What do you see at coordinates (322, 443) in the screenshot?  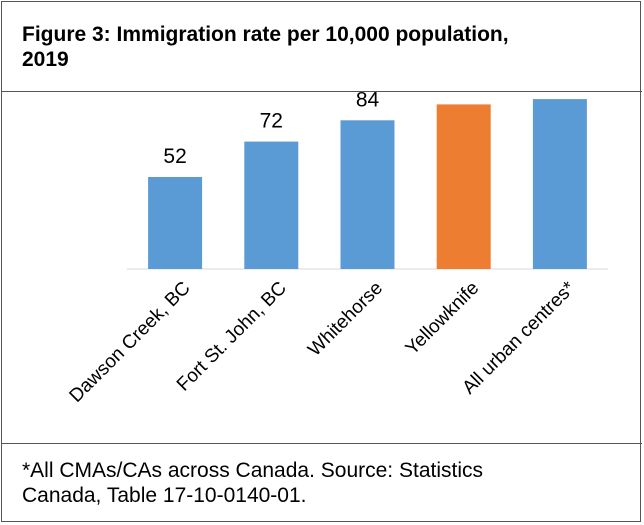 I see `note-divider` at bounding box center [322, 443].